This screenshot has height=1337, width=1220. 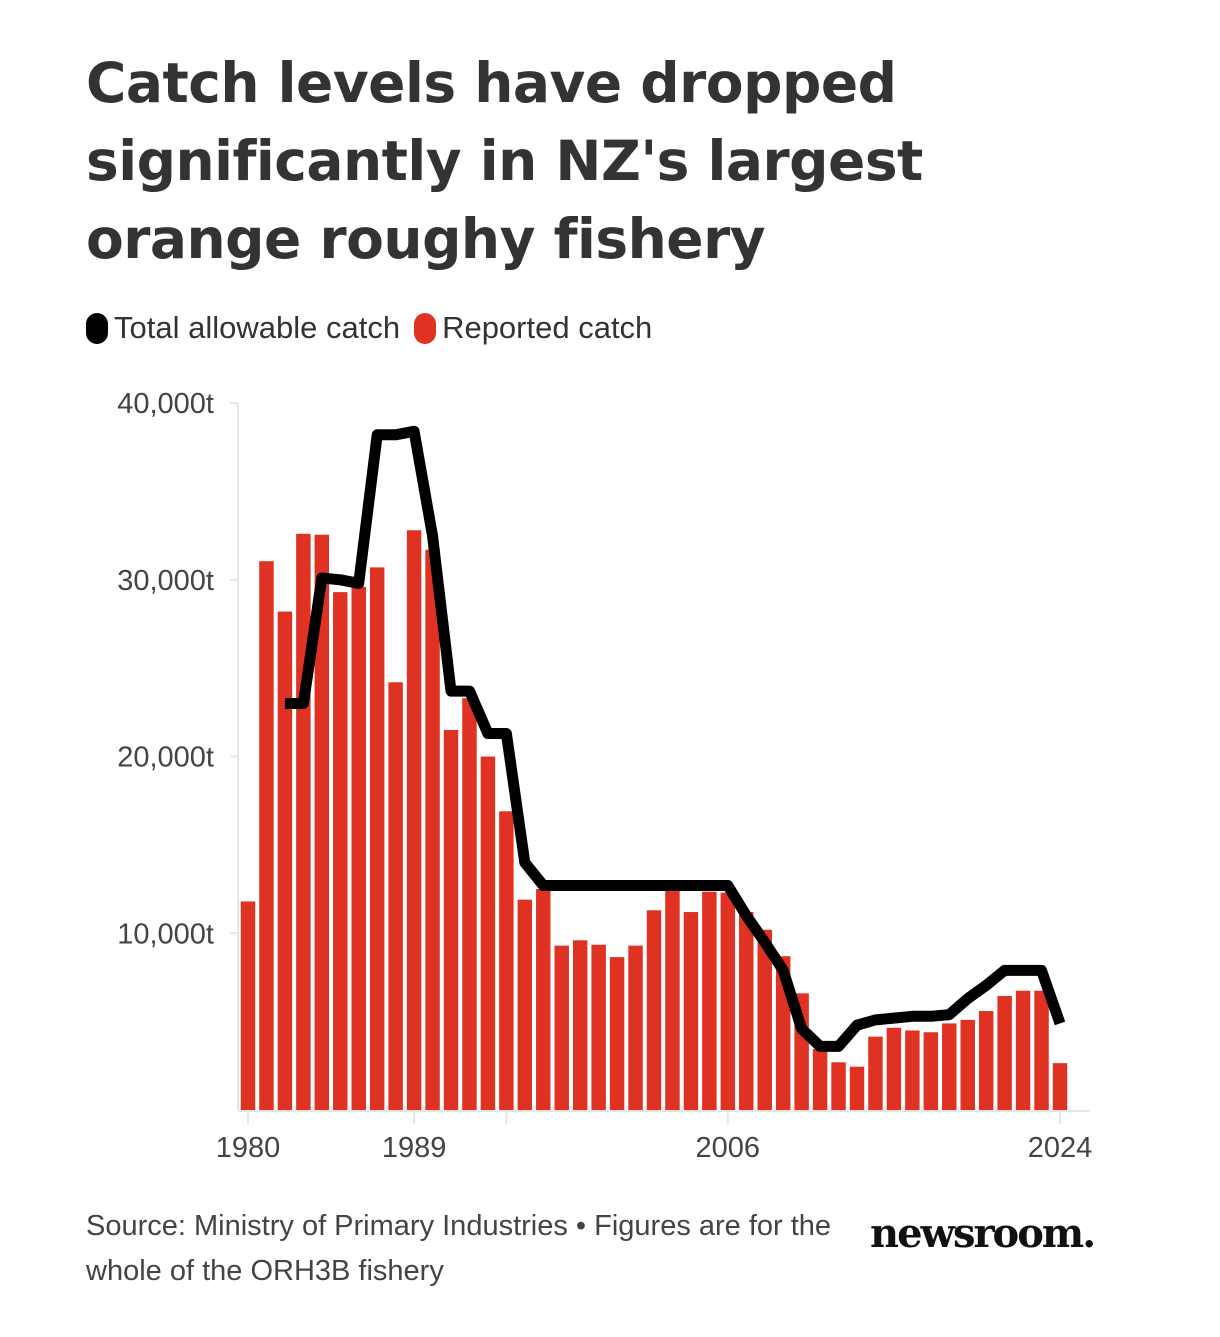 I want to click on bar-reported-catch-2000, so click(x=617, y=1033).